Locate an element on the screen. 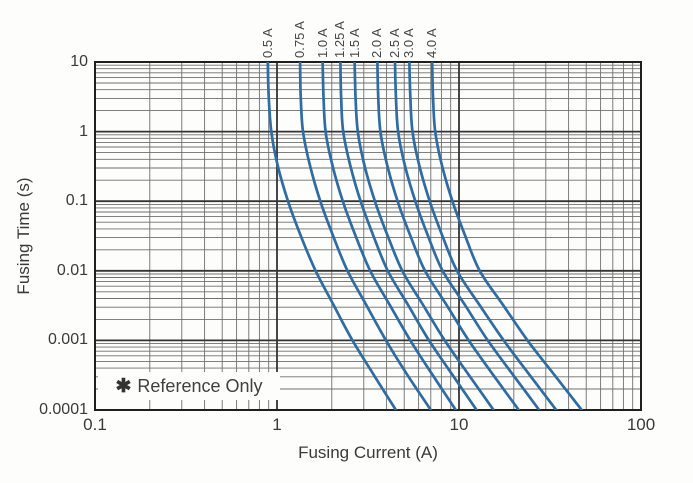  y-tick-10: 10 is located at coordinates (79, 61).